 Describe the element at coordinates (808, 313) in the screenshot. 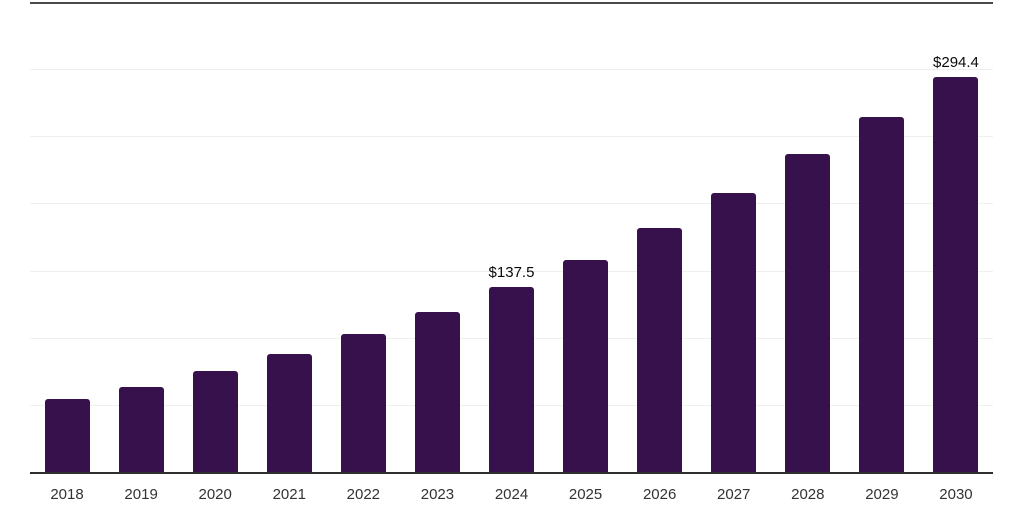

I see `bar-2028` at that location.